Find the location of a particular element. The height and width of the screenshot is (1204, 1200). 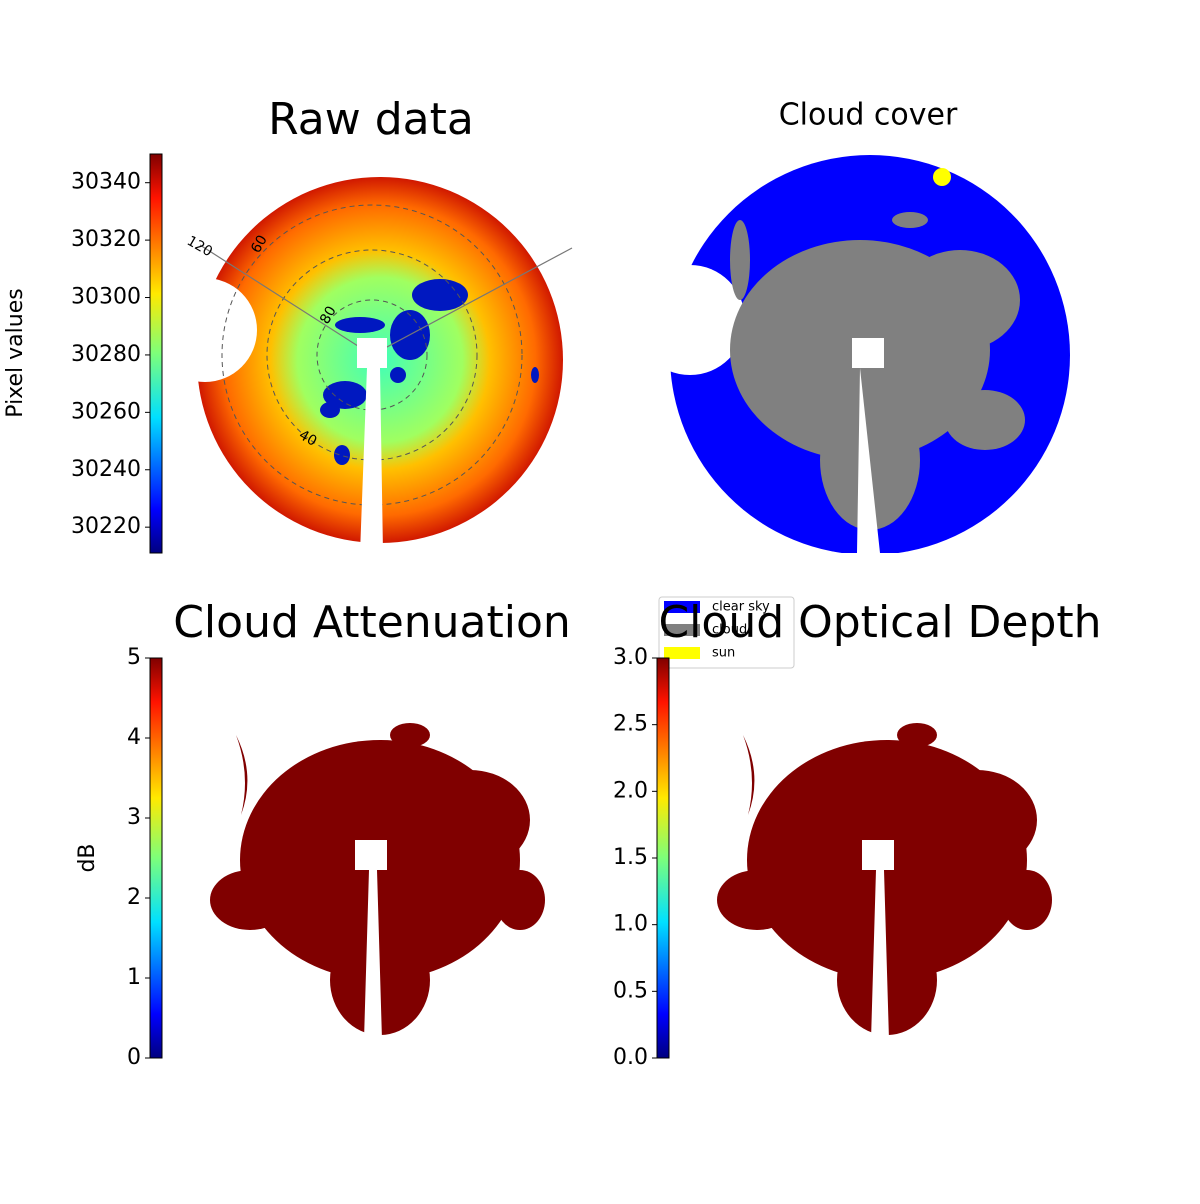

panel-title: Cloud Optical Depth is located at coordinates (879, 622).